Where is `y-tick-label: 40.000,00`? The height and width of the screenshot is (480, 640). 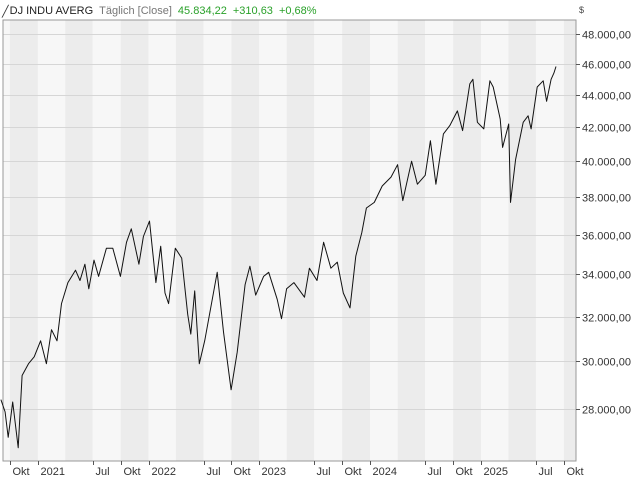
y-tick-label: 40.000,00 is located at coordinates (606, 163).